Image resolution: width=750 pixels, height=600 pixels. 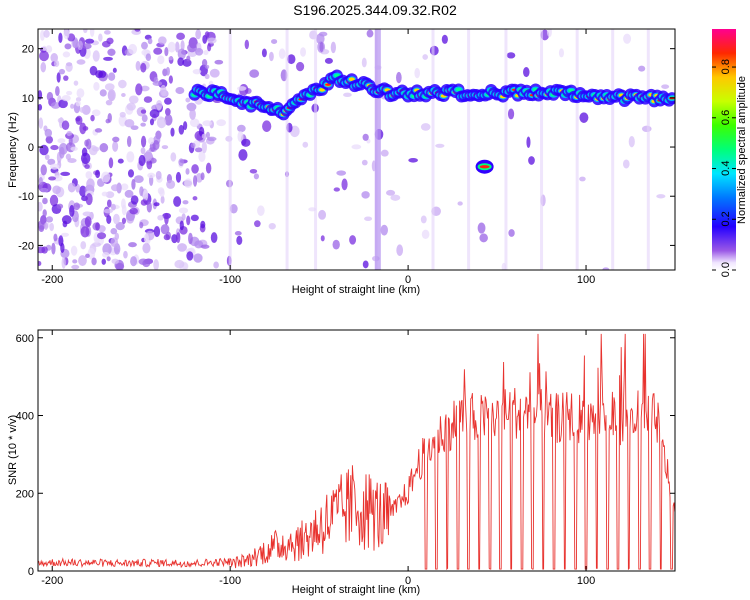 I want to click on colorbar-tick-label: 0.6, so click(x=726, y=117).